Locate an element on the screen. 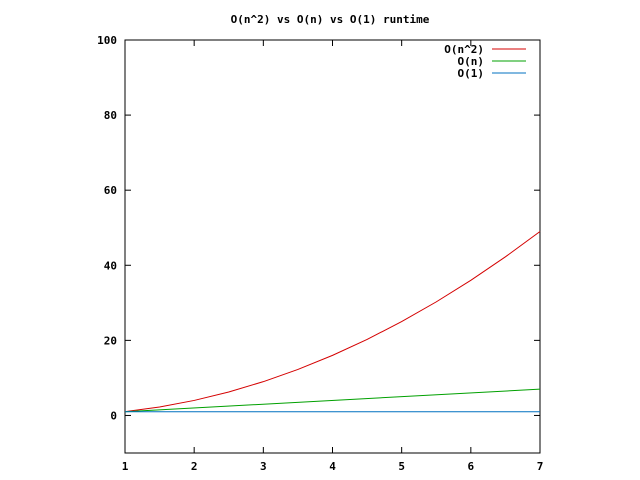 The width and height of the screenshot is (640, 480). x-tick-label: 5 is located at coordinates (401, 466).